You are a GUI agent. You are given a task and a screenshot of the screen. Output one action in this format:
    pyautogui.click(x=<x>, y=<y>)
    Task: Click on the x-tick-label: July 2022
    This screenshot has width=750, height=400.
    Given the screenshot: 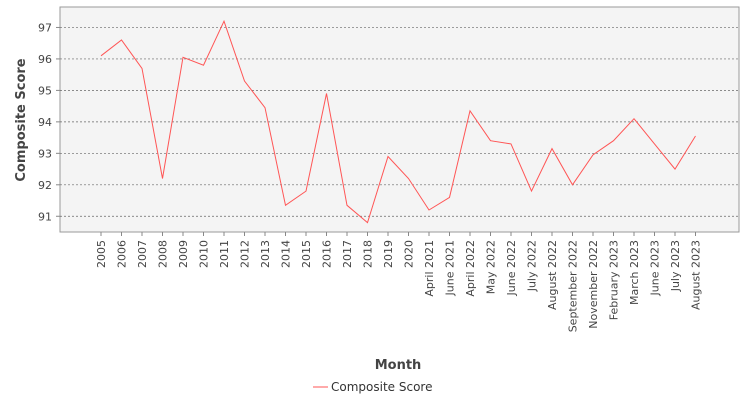 What is the action you would take?
    pyautogui.click(x=532, y=266)
    